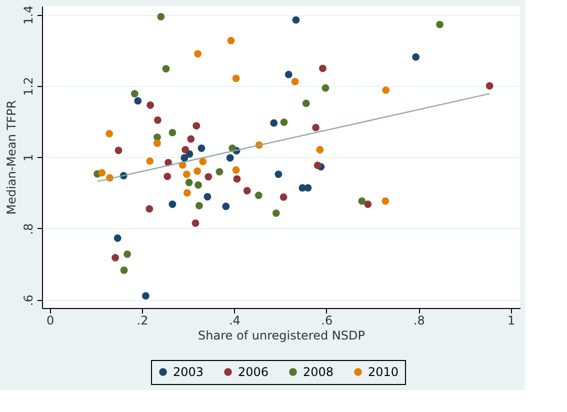 This screenshot has height=412, width=567. What do you see at coordinates (511, 321) in the screenshot?
I see `x-tick-label: 1` at bounding box center [511, 321].